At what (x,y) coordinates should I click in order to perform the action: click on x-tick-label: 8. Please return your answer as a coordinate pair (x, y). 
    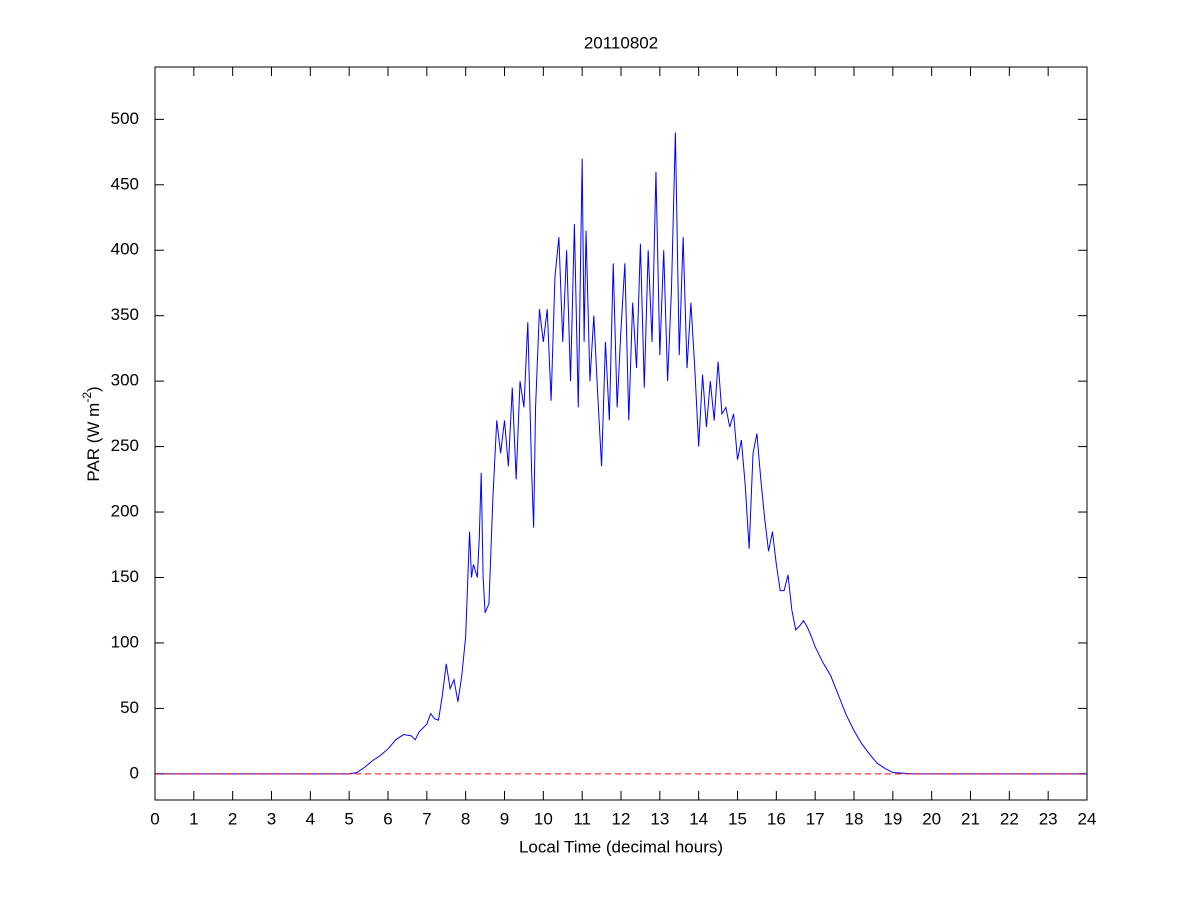
    Looking at the image, I should click on (465, 818).